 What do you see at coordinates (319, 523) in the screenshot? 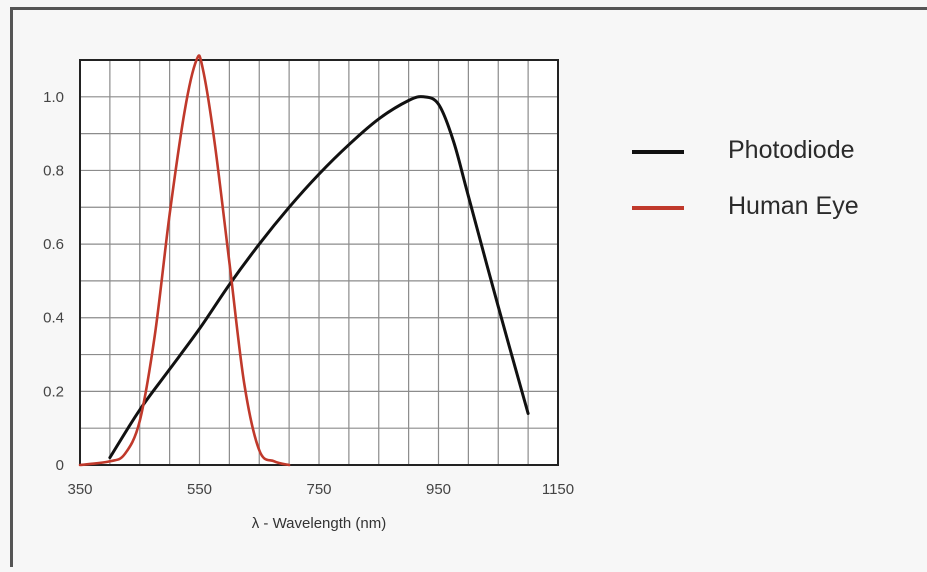
I see `x-axis-label: λ - Wavelength (nm)` at bounding box center [319, 523].